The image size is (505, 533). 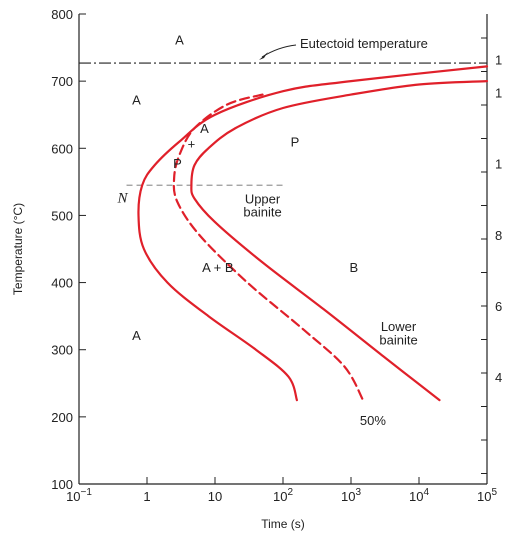 I want to click on x-tick-label: 10², so click(x=283, y=495).